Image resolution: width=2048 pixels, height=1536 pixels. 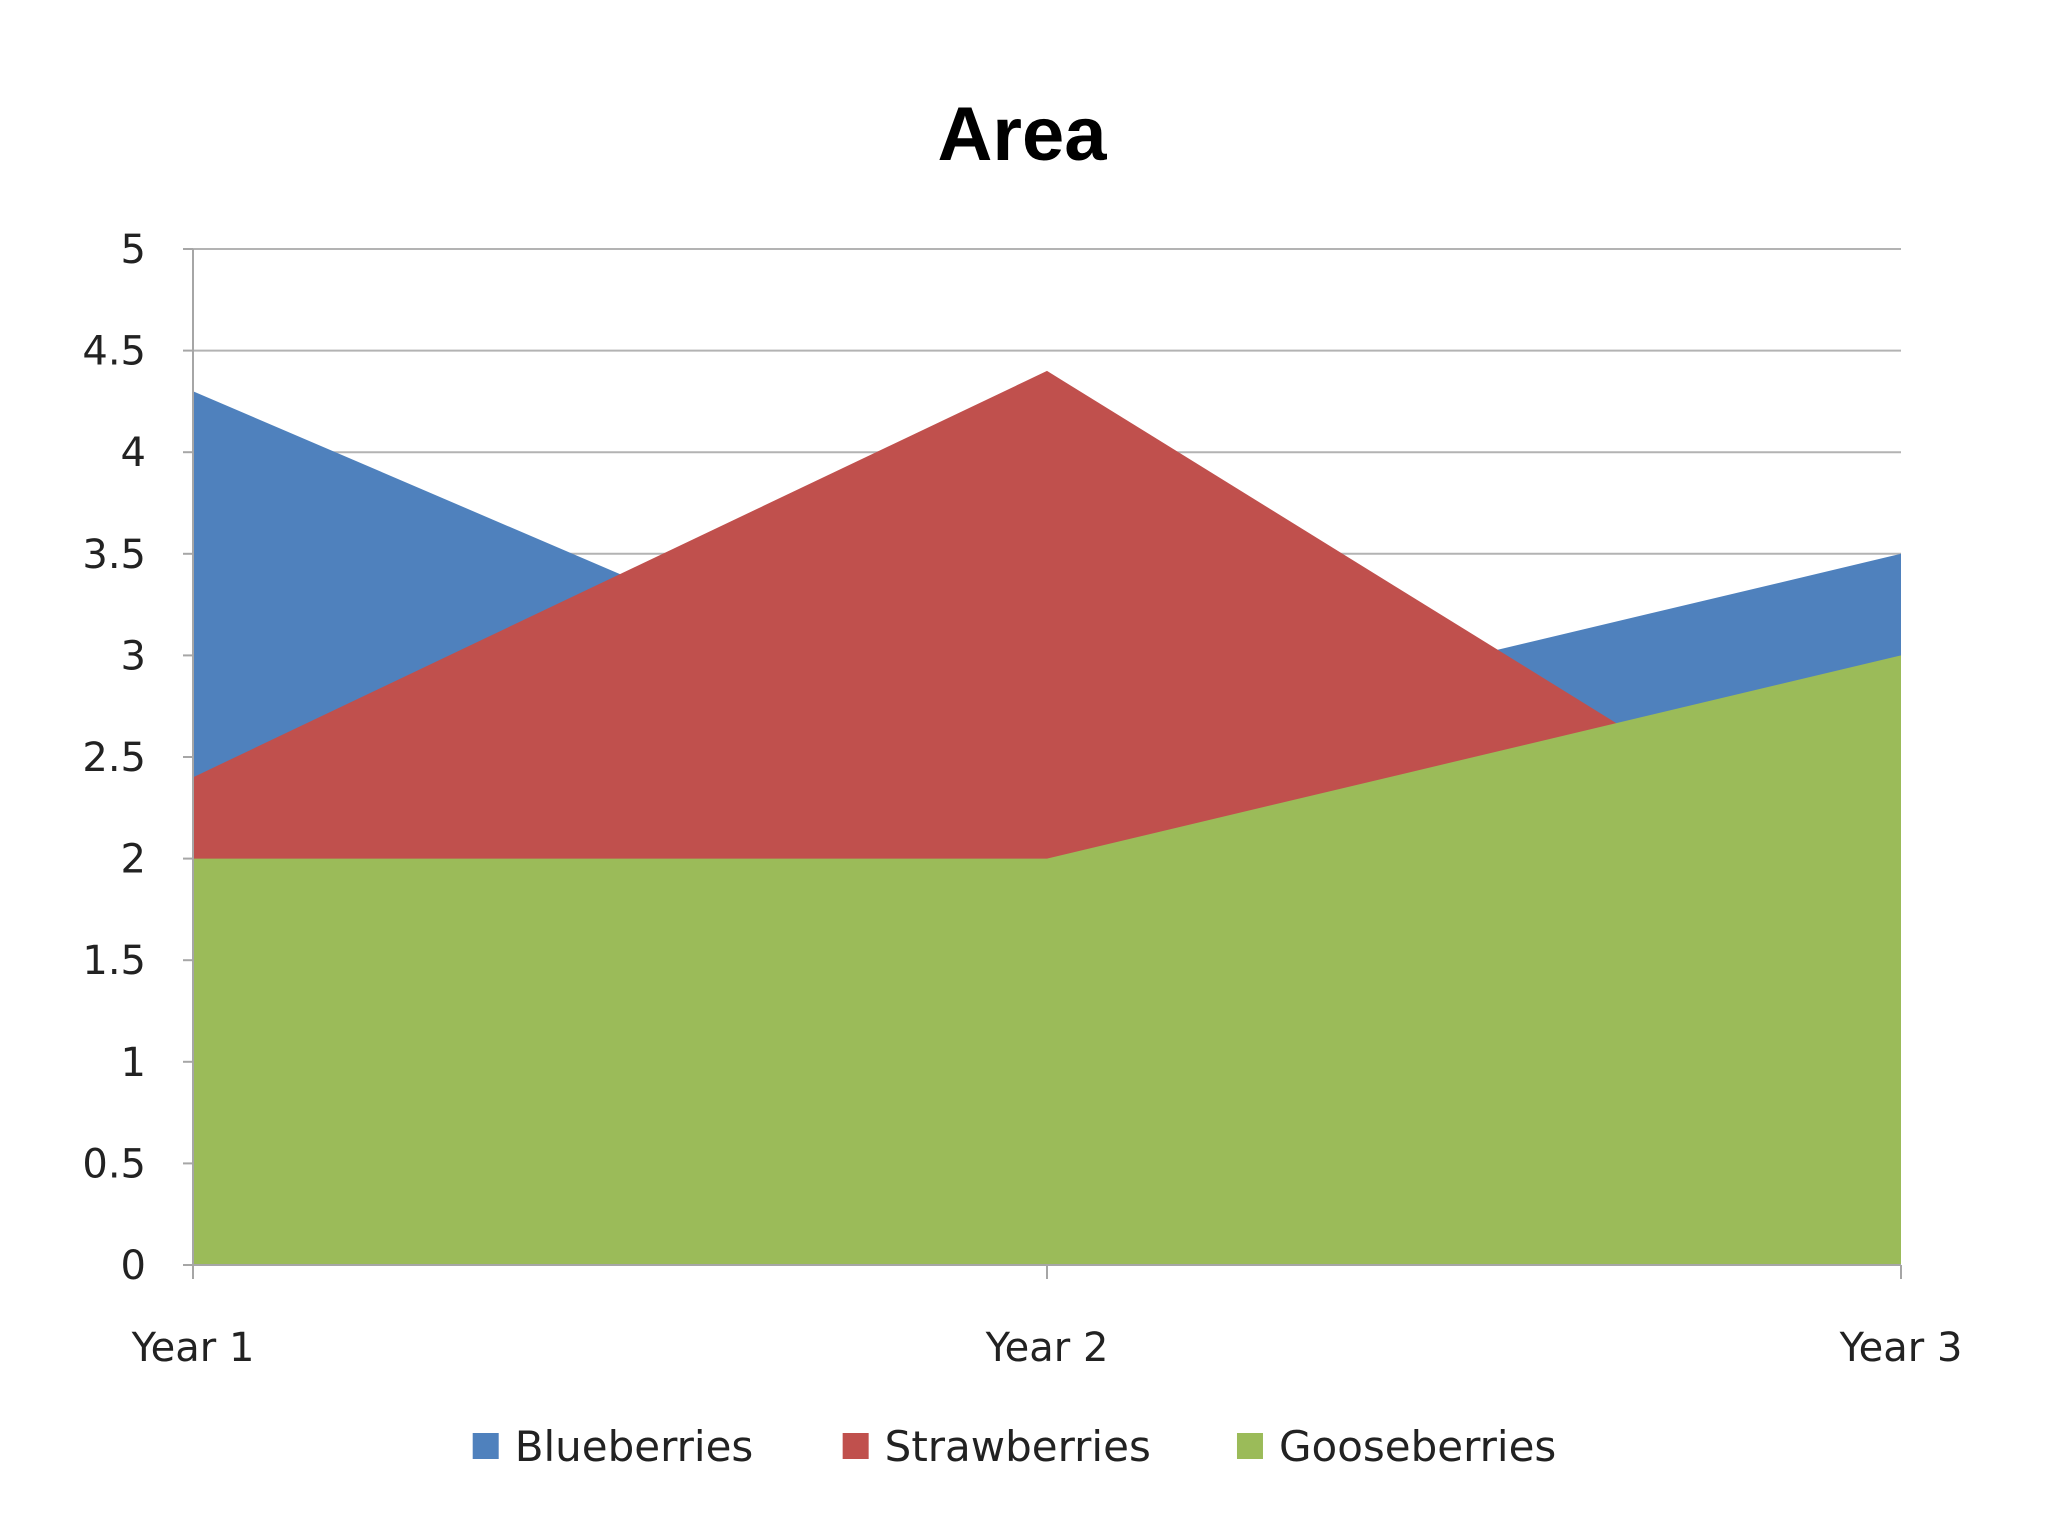 I want to click on x-axis-tick-labels: Year 1 Year 2 Year 3, so click(x=1047, y=1348).